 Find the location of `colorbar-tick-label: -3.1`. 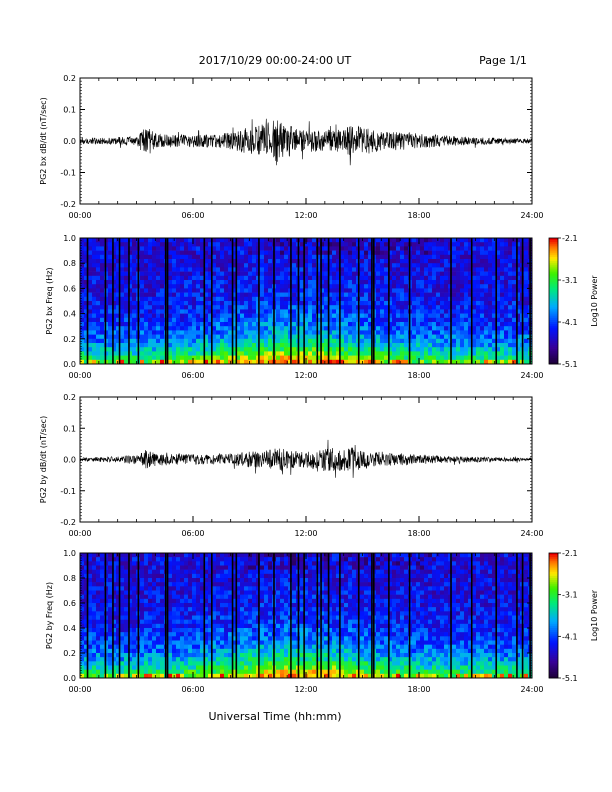

colorbar-tick-label: -3.1 is located at coordinates (570, 280).